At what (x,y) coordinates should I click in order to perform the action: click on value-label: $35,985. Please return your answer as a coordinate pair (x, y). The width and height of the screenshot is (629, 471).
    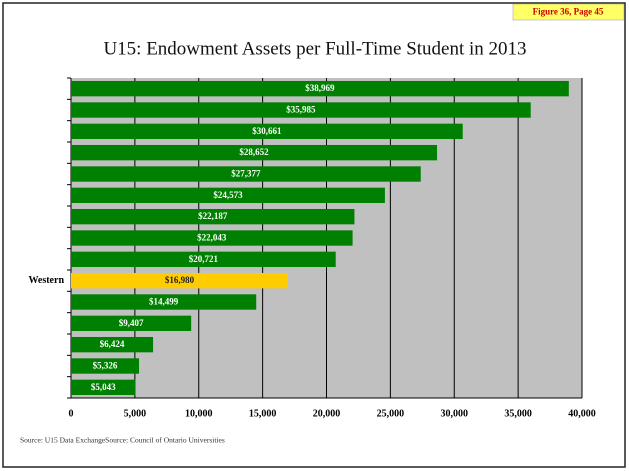
    Looking at the image, I should click on (301, 110).